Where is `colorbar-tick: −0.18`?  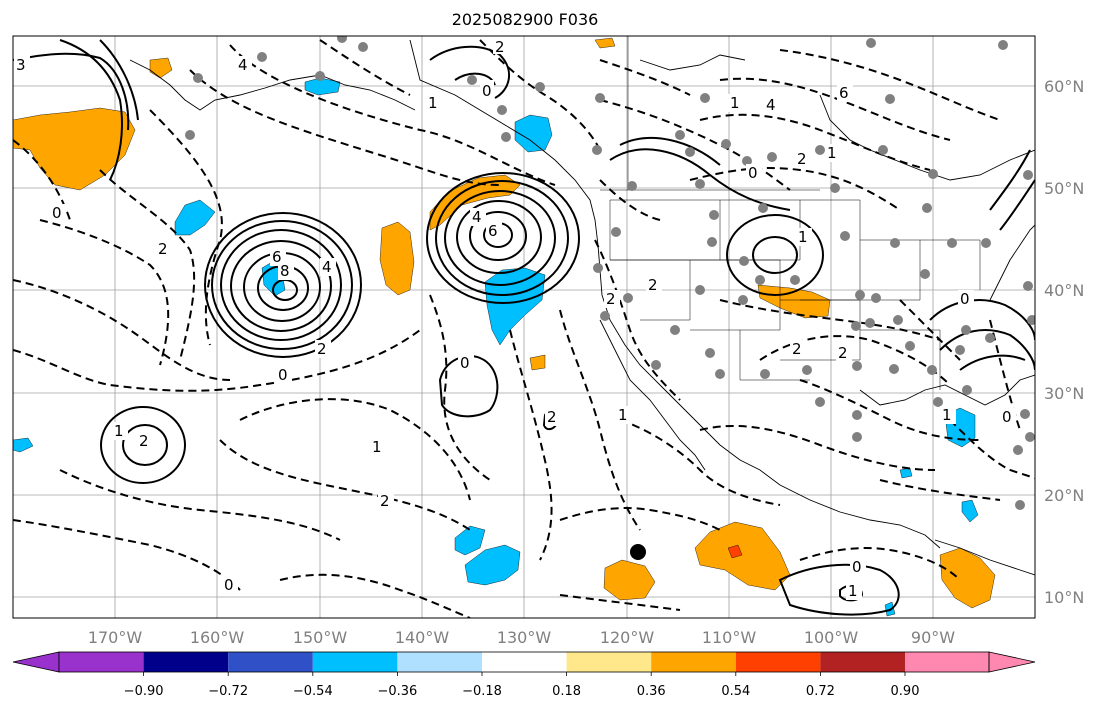
colorbar-tick: −0.18 is located at coordinates (482, 691).